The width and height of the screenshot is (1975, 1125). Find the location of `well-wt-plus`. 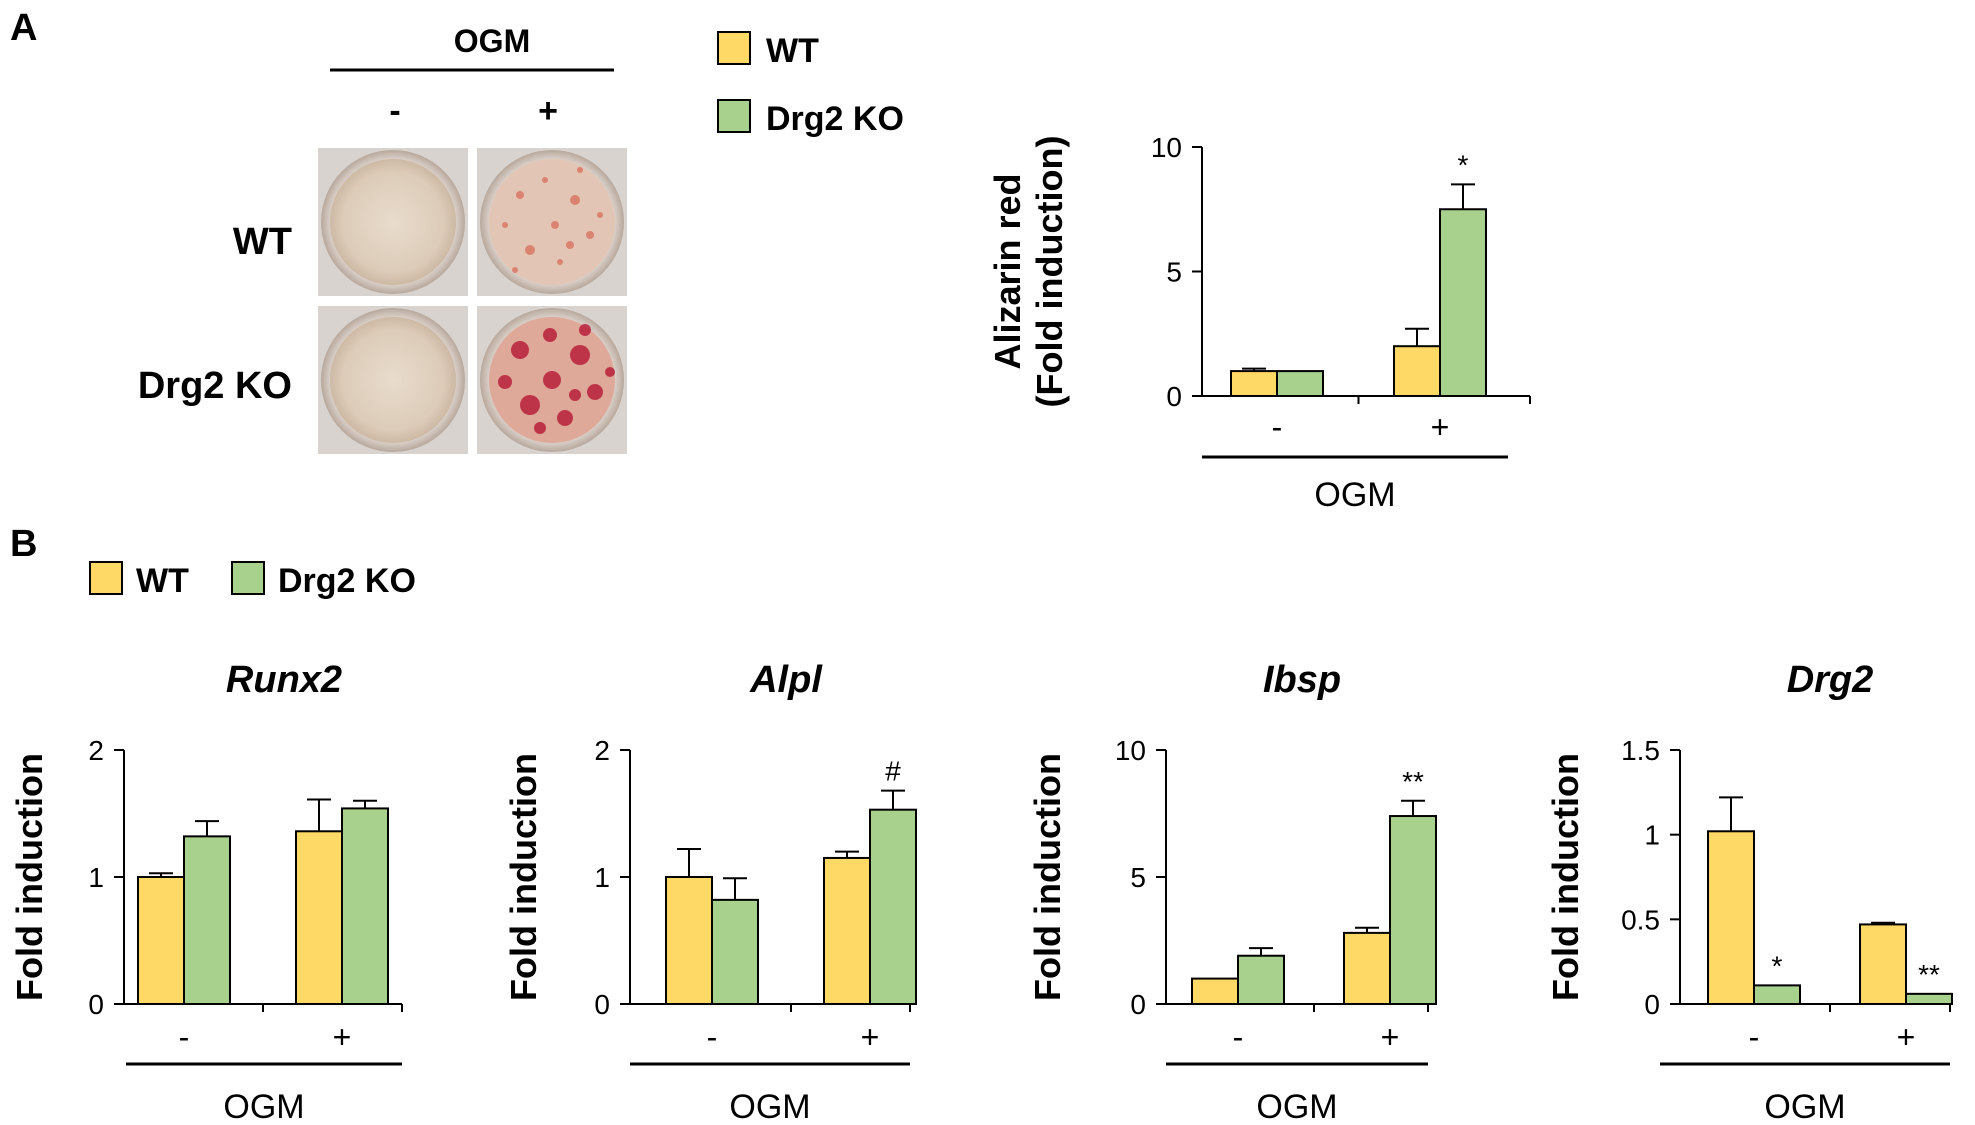

well-wt-plus is located at coordinates (552, 222).